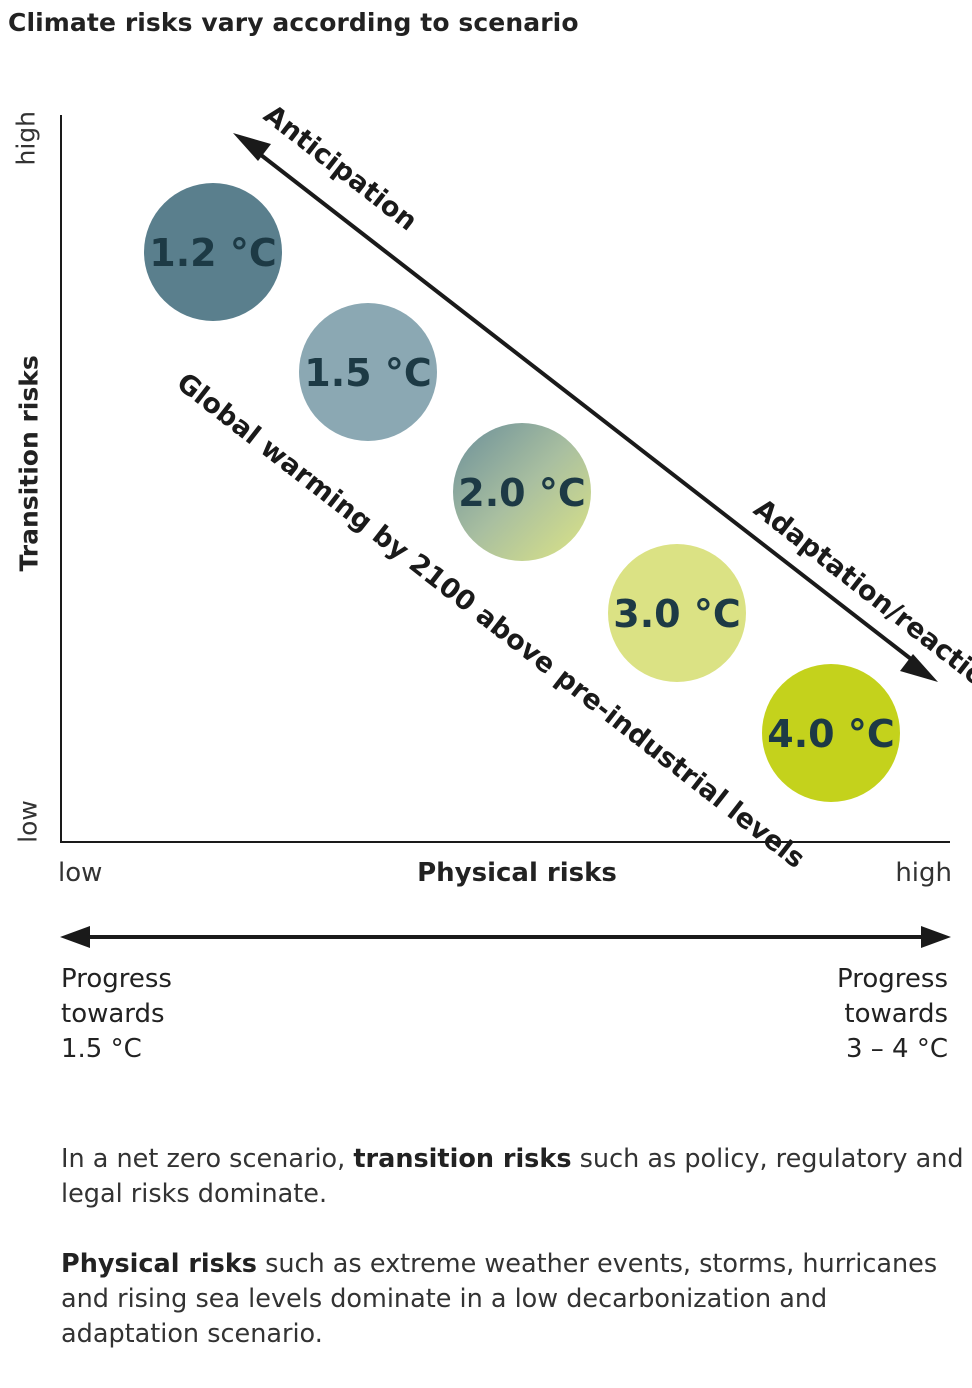 This screenshot has width=972, height=1388. Describe the element at coordinates (26, 138) in the screenshot. I see `y-axis-high-label: high` at that location.